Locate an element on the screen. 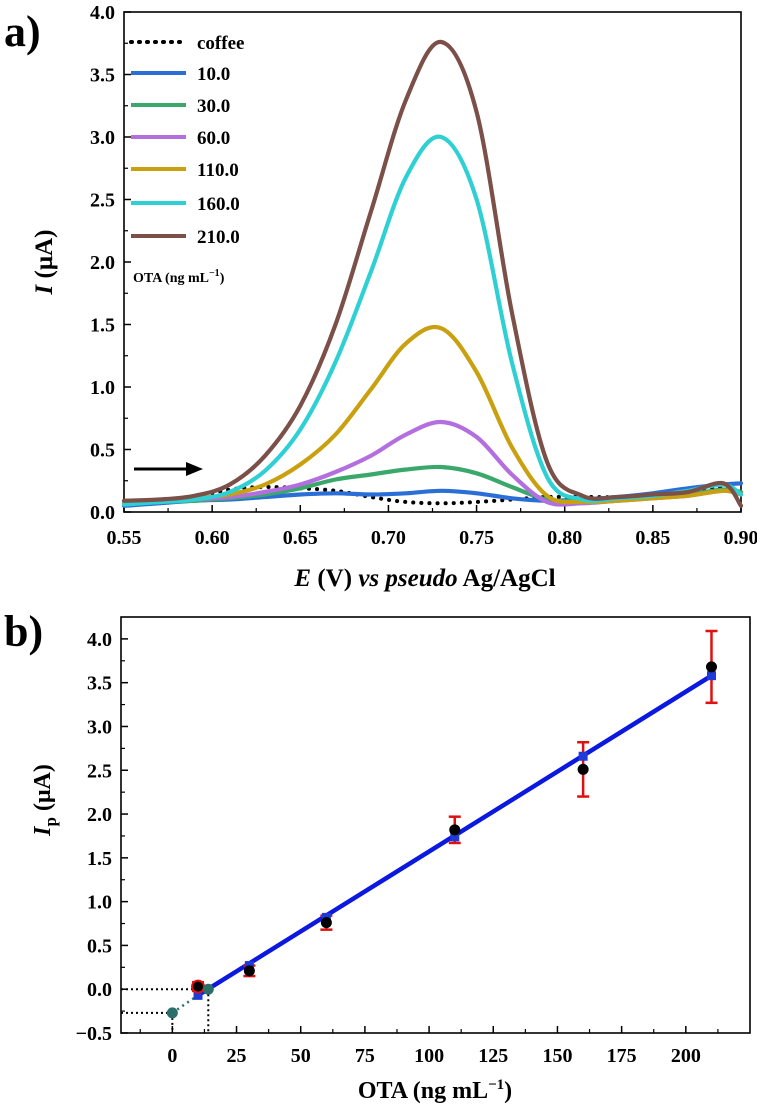 The height and width of the screenshot is (1108, 757). panel-b-xlabel: OTA (ng mL−1) is located at coordinates (435, 1090).